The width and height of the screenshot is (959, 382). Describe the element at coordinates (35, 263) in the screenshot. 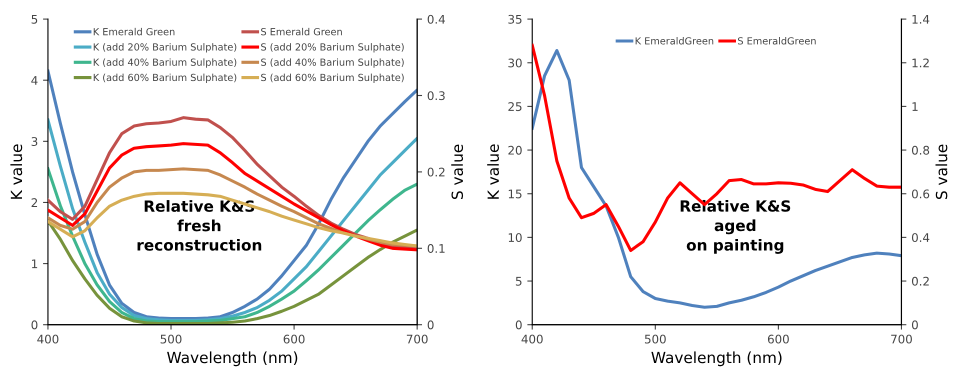

I see `y-tick-label: 1` at that location.